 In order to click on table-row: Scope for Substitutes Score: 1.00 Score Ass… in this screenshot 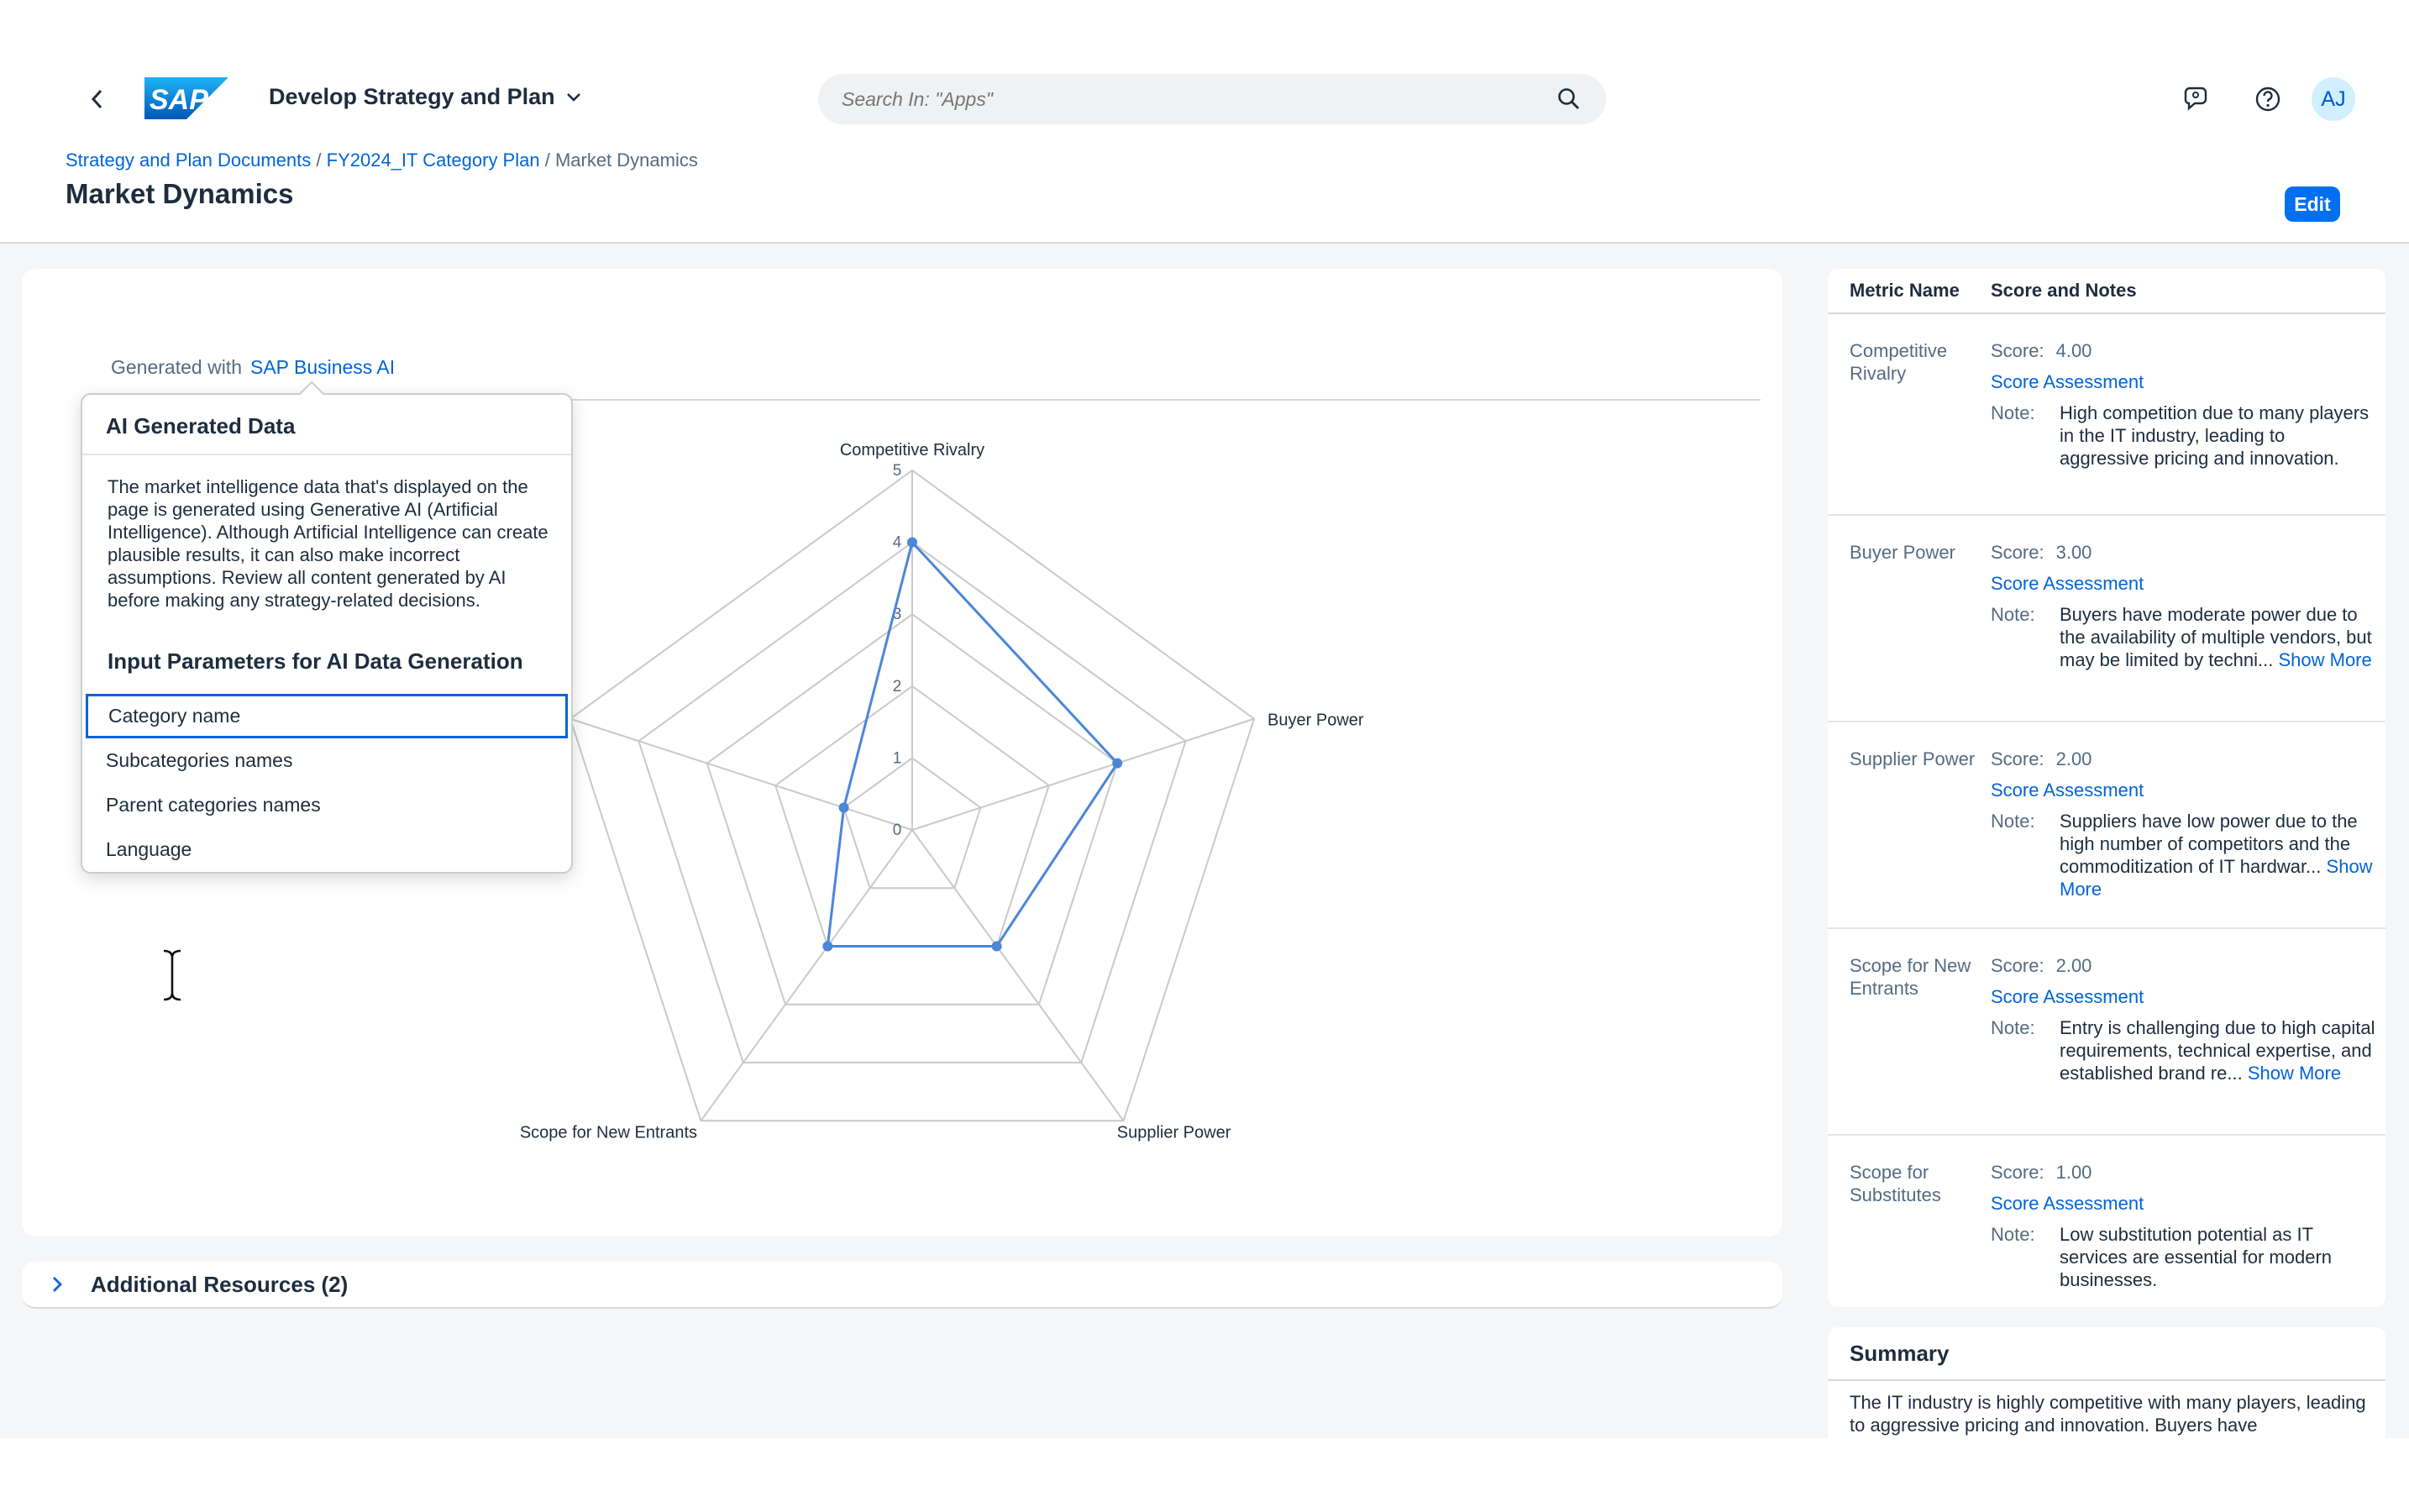, I will do `click(2107, 1221)`.